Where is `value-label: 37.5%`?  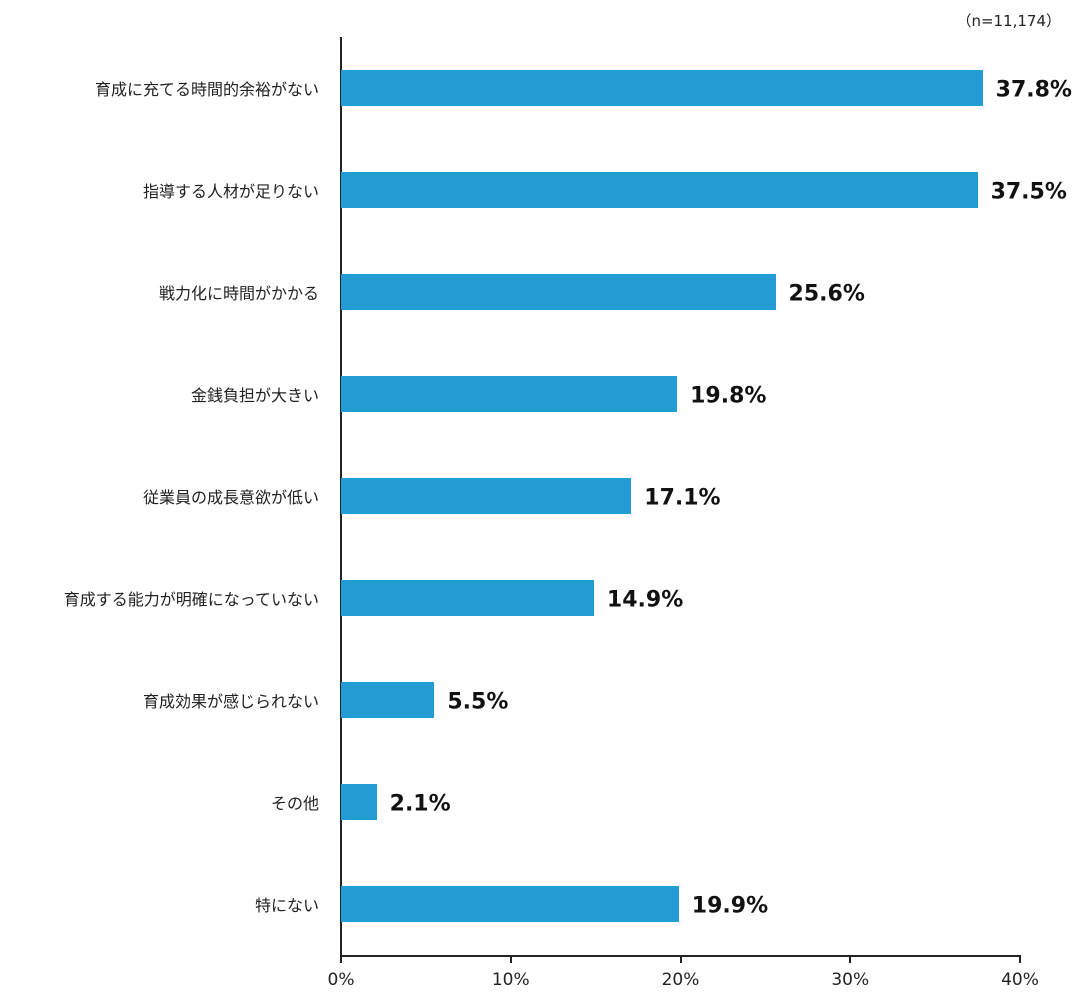 value-label: 37.5% is located at coordinates (1028, 192).